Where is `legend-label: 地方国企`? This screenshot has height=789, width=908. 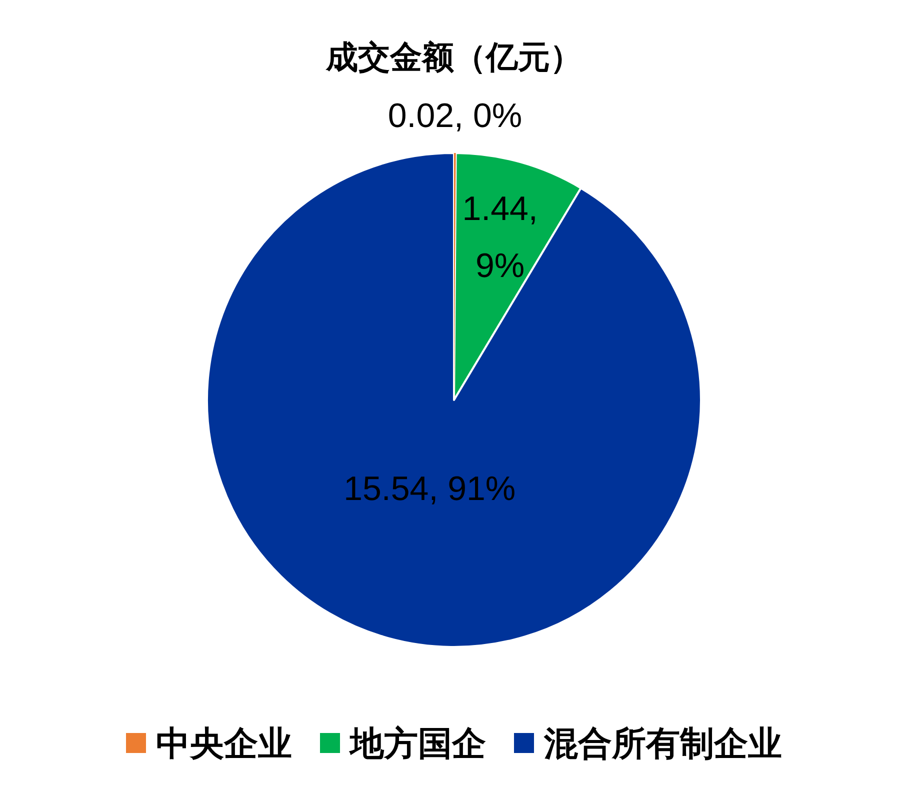
legend-label: 地方国企 is located at coordinates (417, 744).